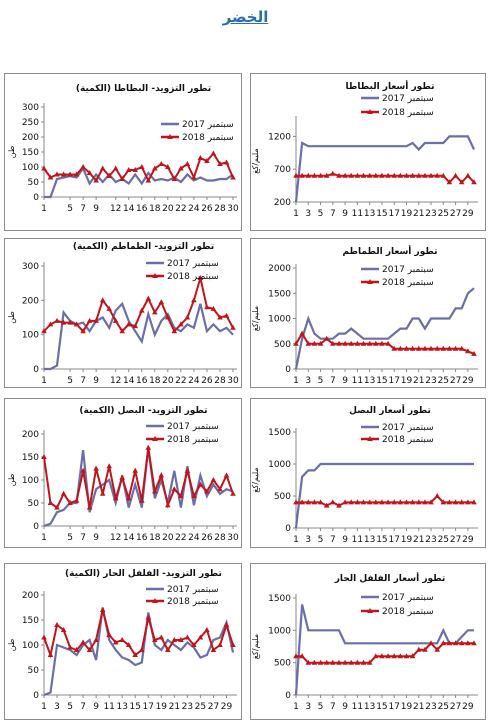 The image size is (491, 724). Describe the element at coordinates (168, 538) in the screenshot. I see `x-tick-label: 20` at that location.